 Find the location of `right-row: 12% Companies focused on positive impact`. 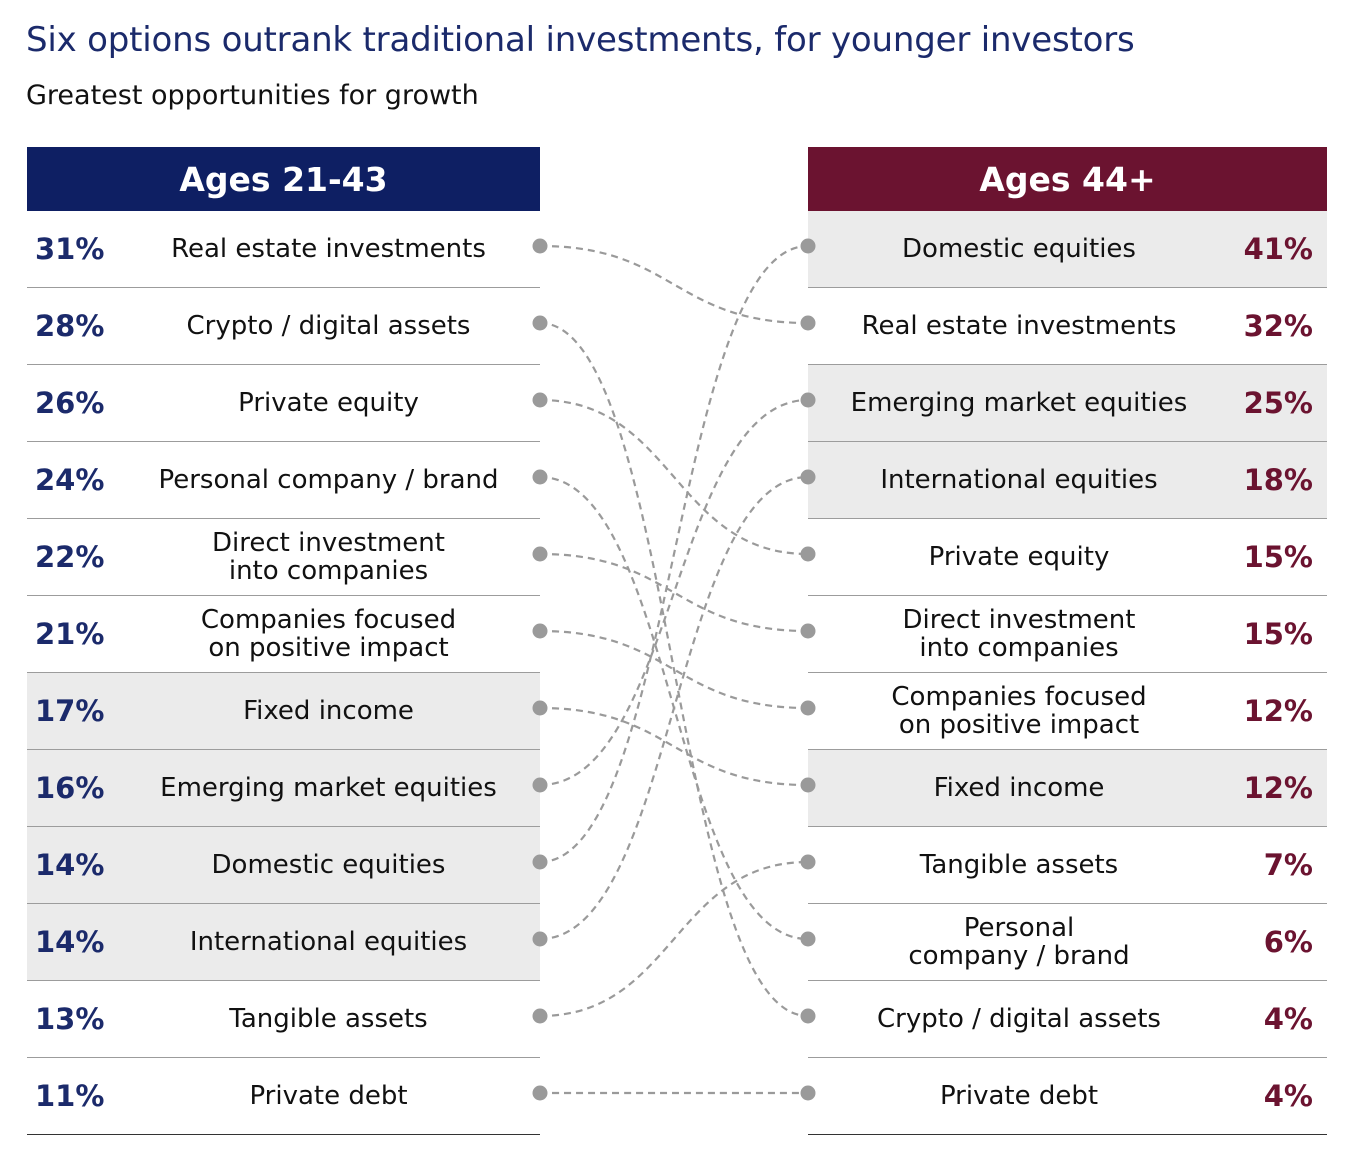

right-row: 12% Companies focused on positive impact is located at coordinates (1067, 711).